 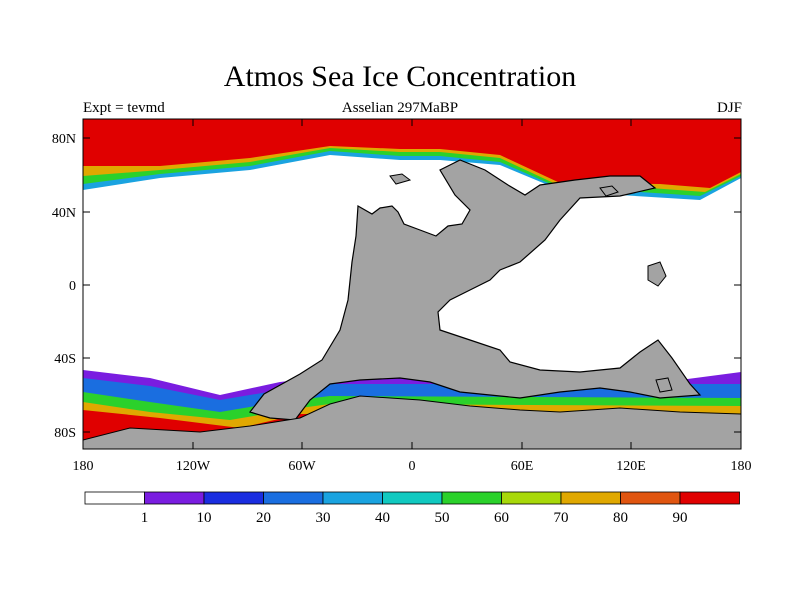 What do you see at coordinates (193, 466) in the screenshot?
I see `lon-label: 120W` at bounding box center [193, 466].